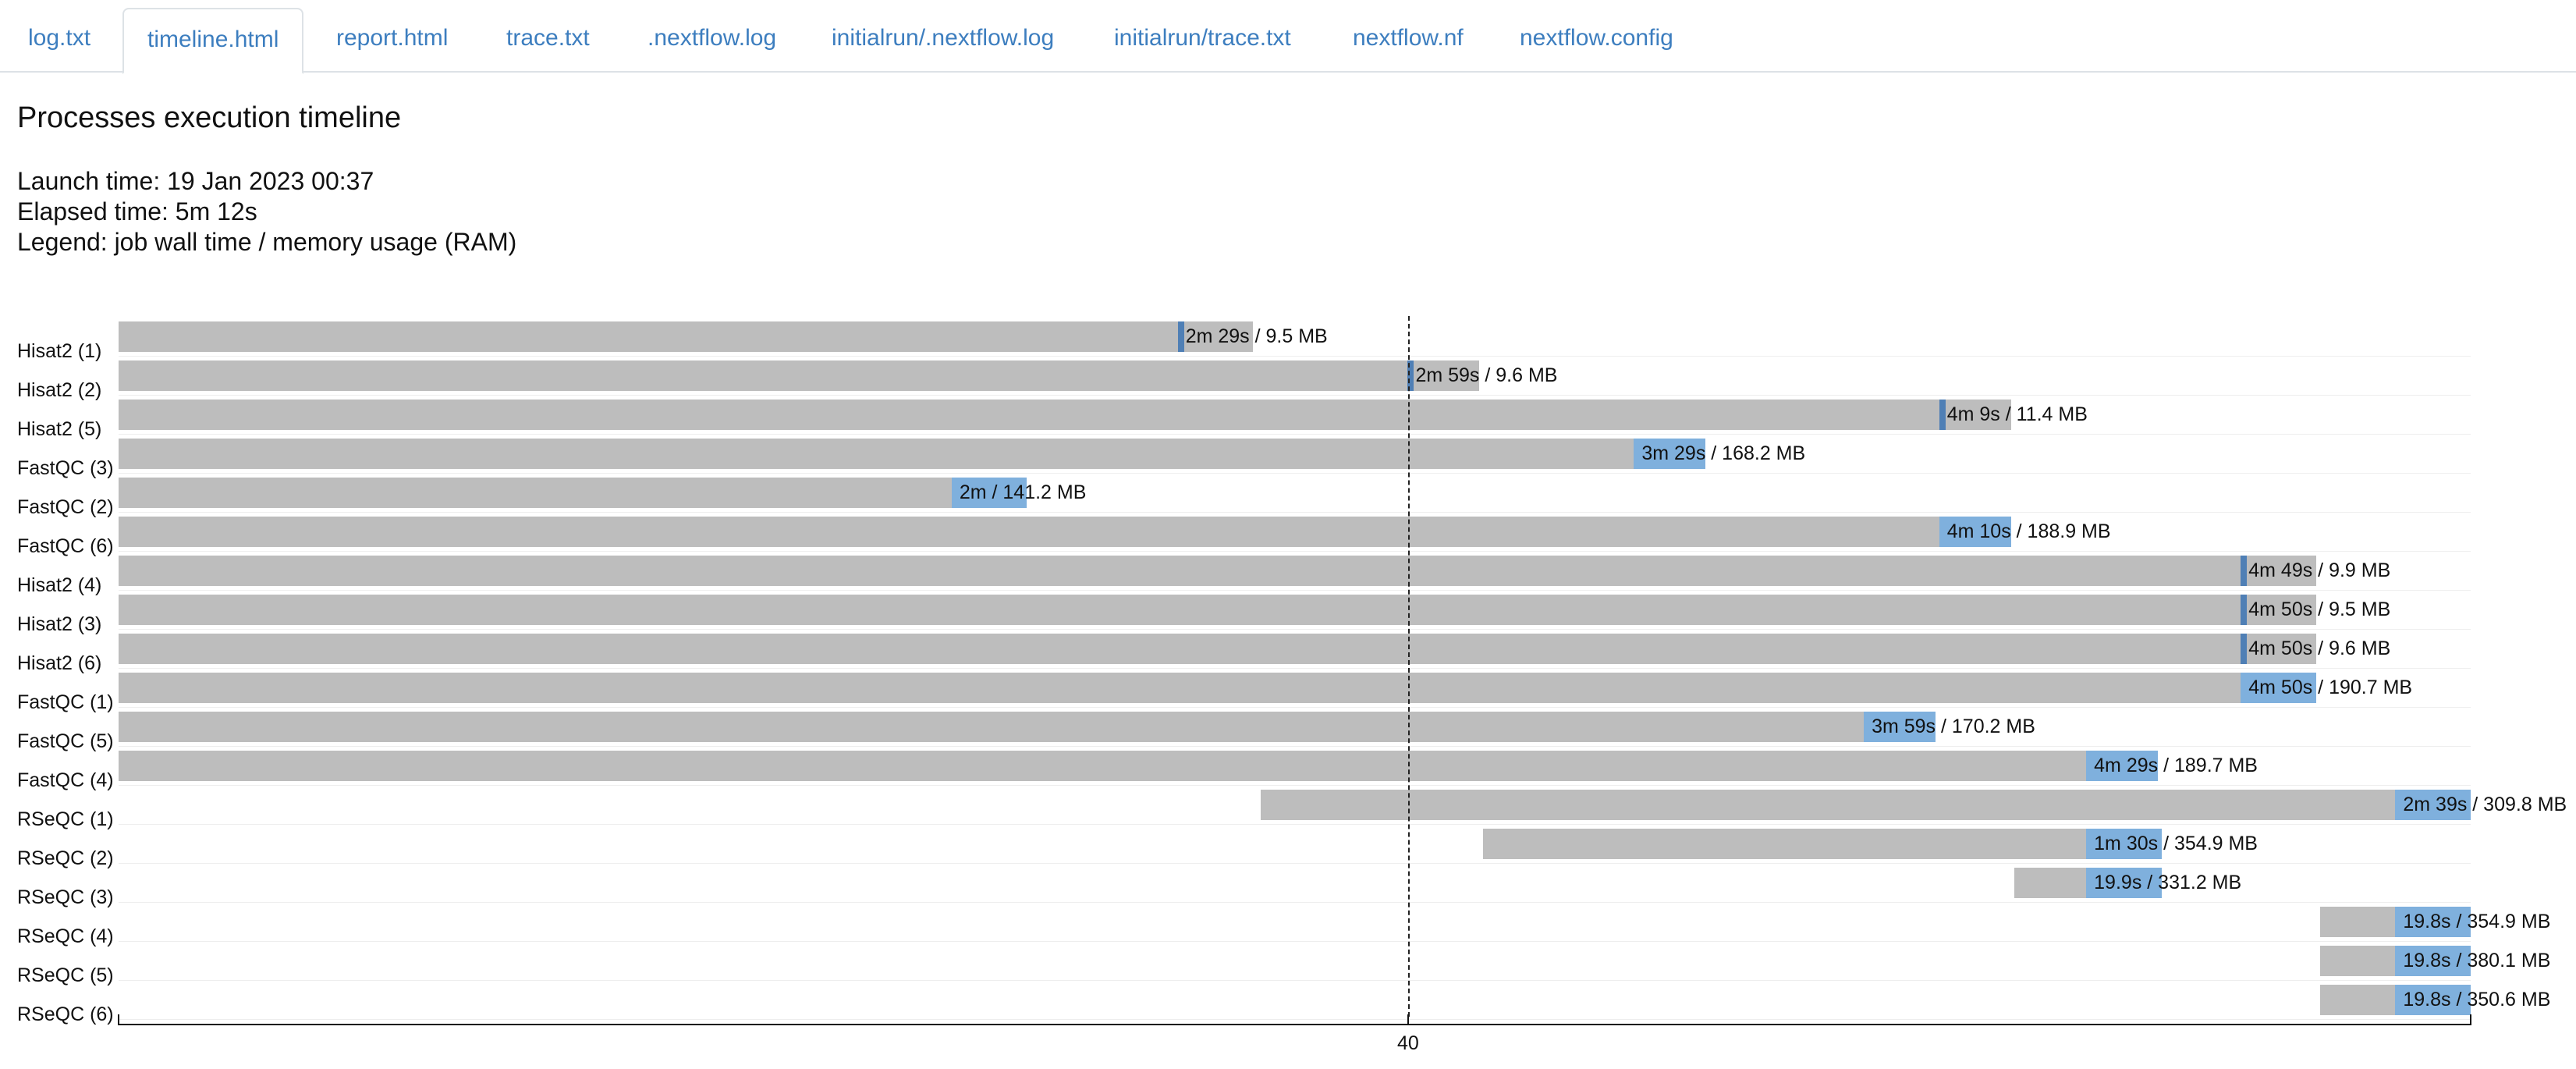  What do you see at coordinates (65, 507) in the screenshot?
I see `process-label: FastQC (2)` at bounding box center [65, 507].